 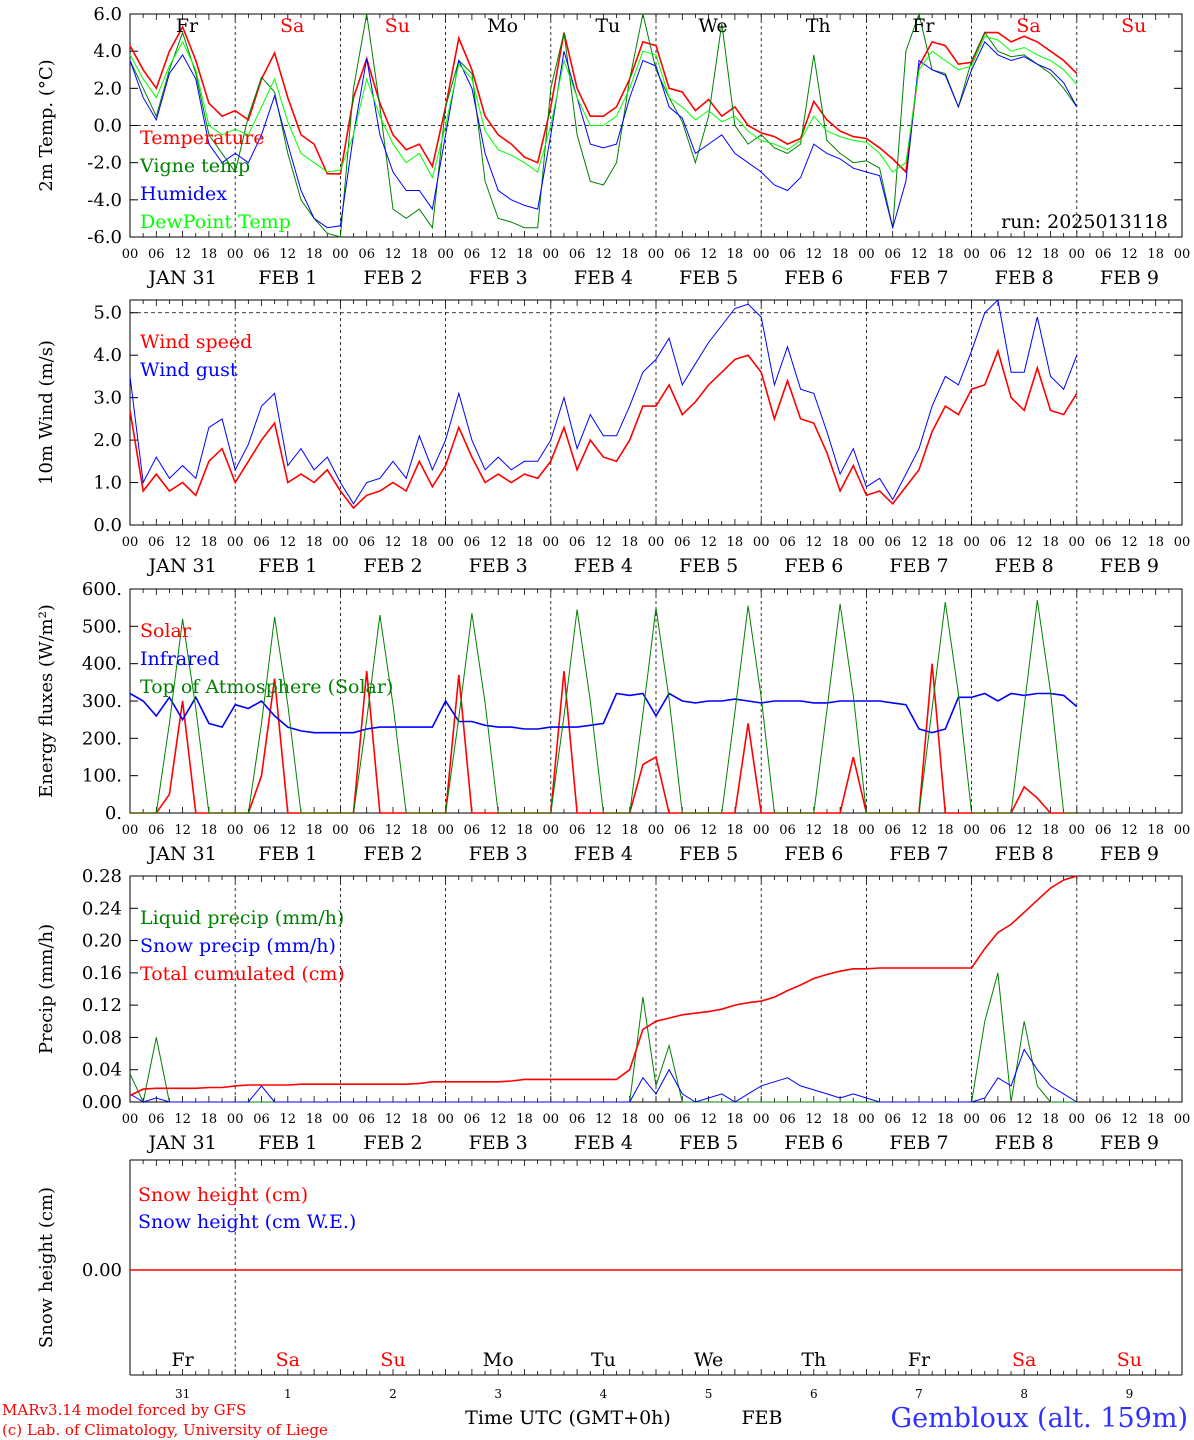 What do you see at coordinates (102, 738) in the screenshot?
I see `y-tick-label: 200.` at bounding box center [102, 738].